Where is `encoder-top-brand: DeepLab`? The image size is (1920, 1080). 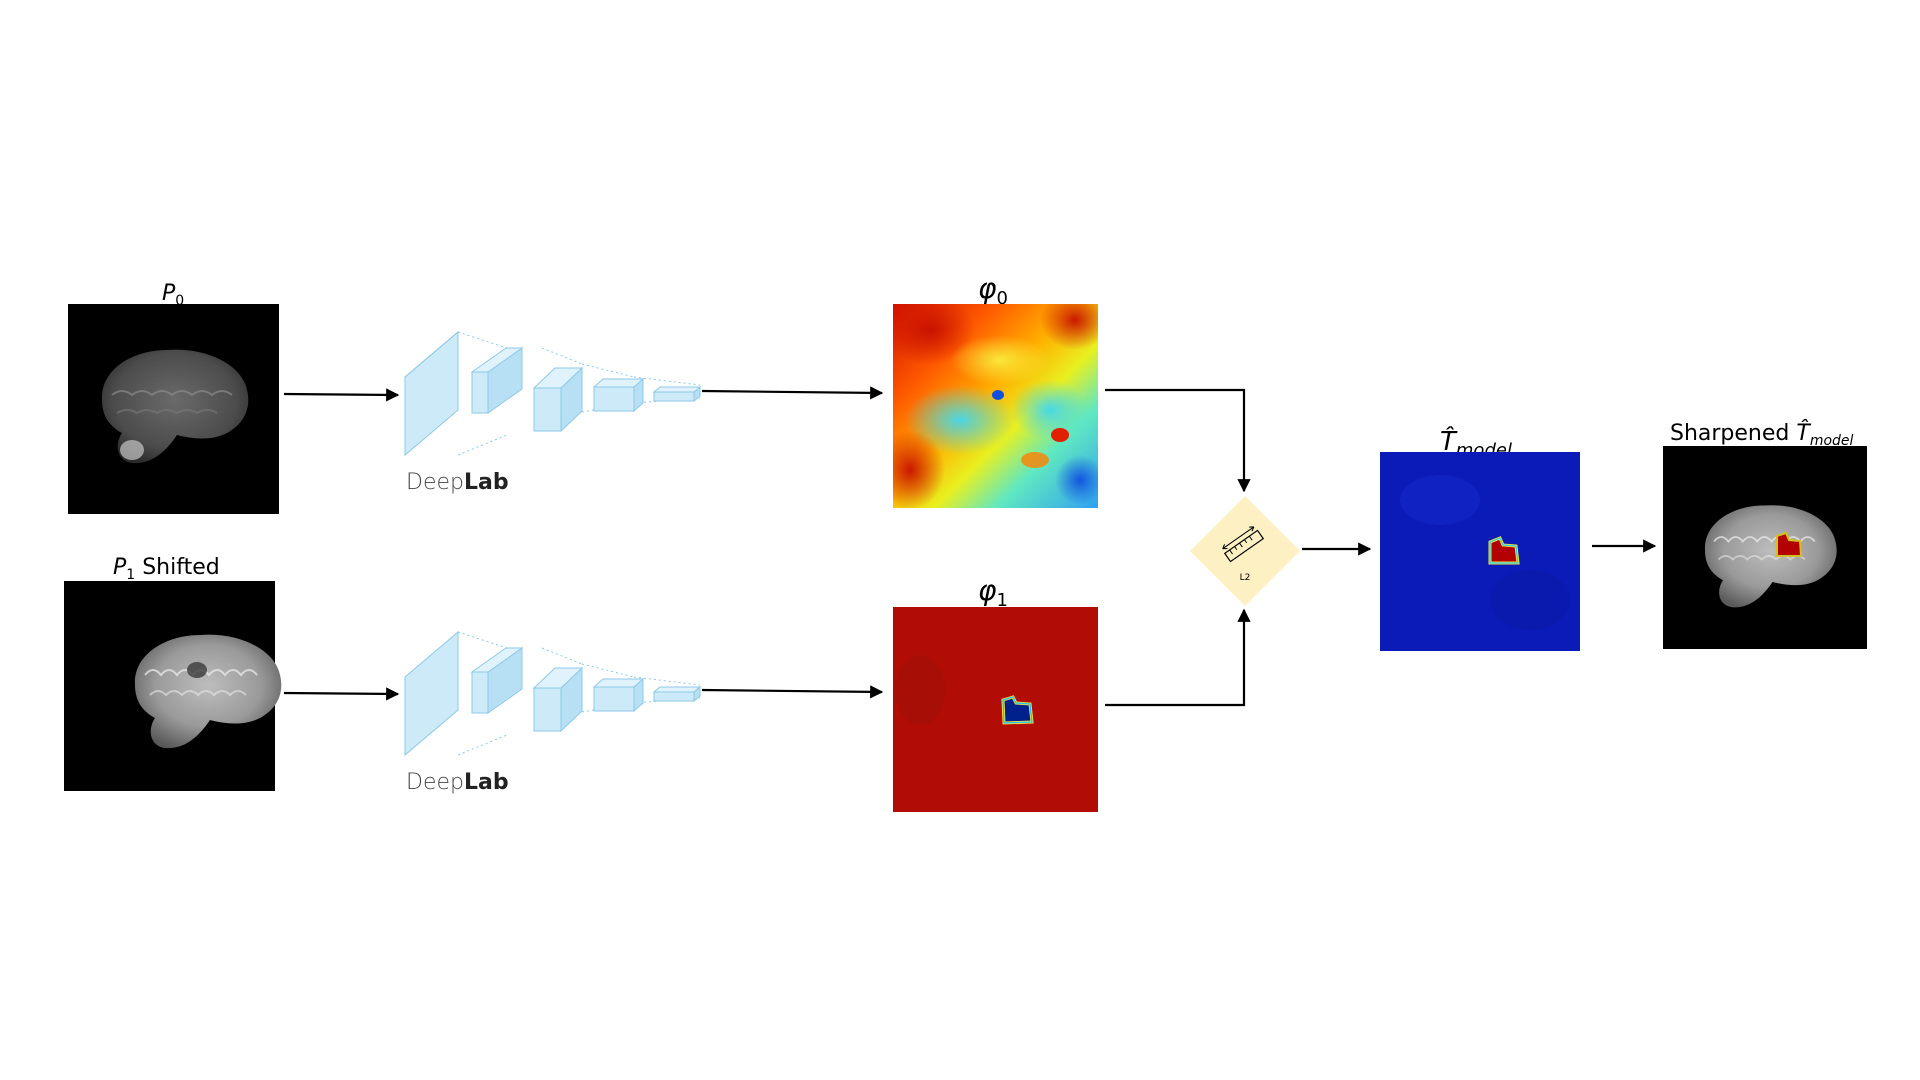
encoder-top-brand: DeepLab is located at coordinates (457, 482).